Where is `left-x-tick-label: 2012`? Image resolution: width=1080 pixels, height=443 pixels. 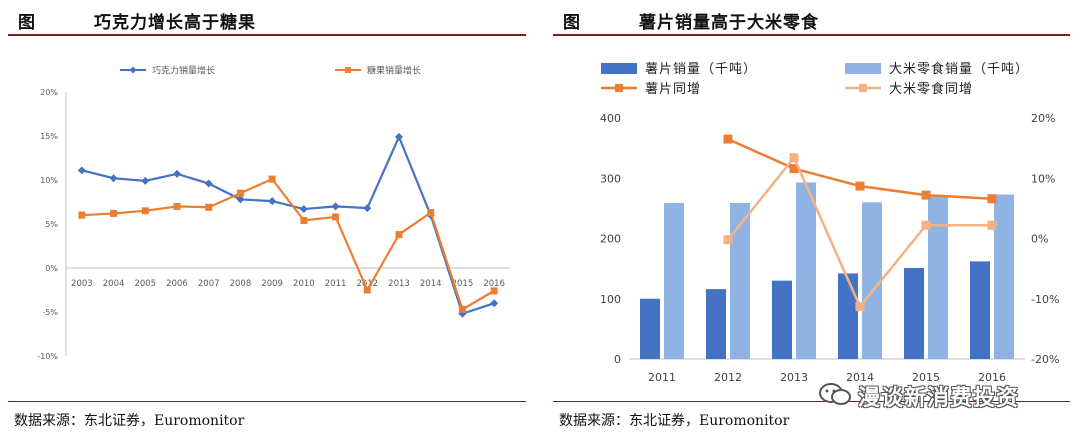 left-x-tick-label: 2012 is located at coordinates (367, 284).